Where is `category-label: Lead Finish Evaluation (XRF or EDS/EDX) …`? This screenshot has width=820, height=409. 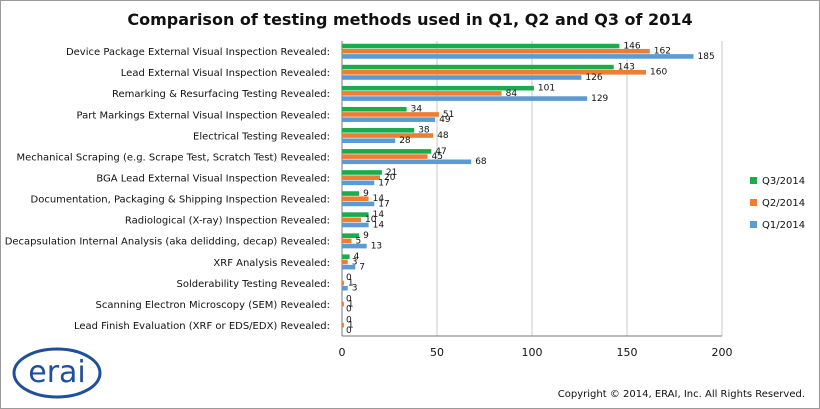
category-label: Lead Finish Evaluation (XRF or EDS/EDX) … is located at coordinates (202, 326).